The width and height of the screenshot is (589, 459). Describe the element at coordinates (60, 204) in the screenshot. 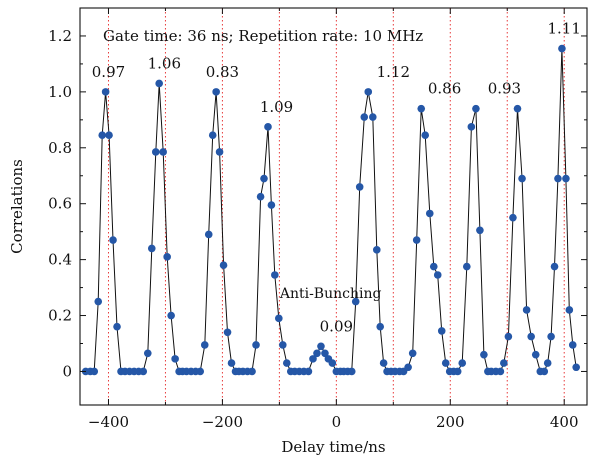

I see `y-tick-label: 0.6` at that location.